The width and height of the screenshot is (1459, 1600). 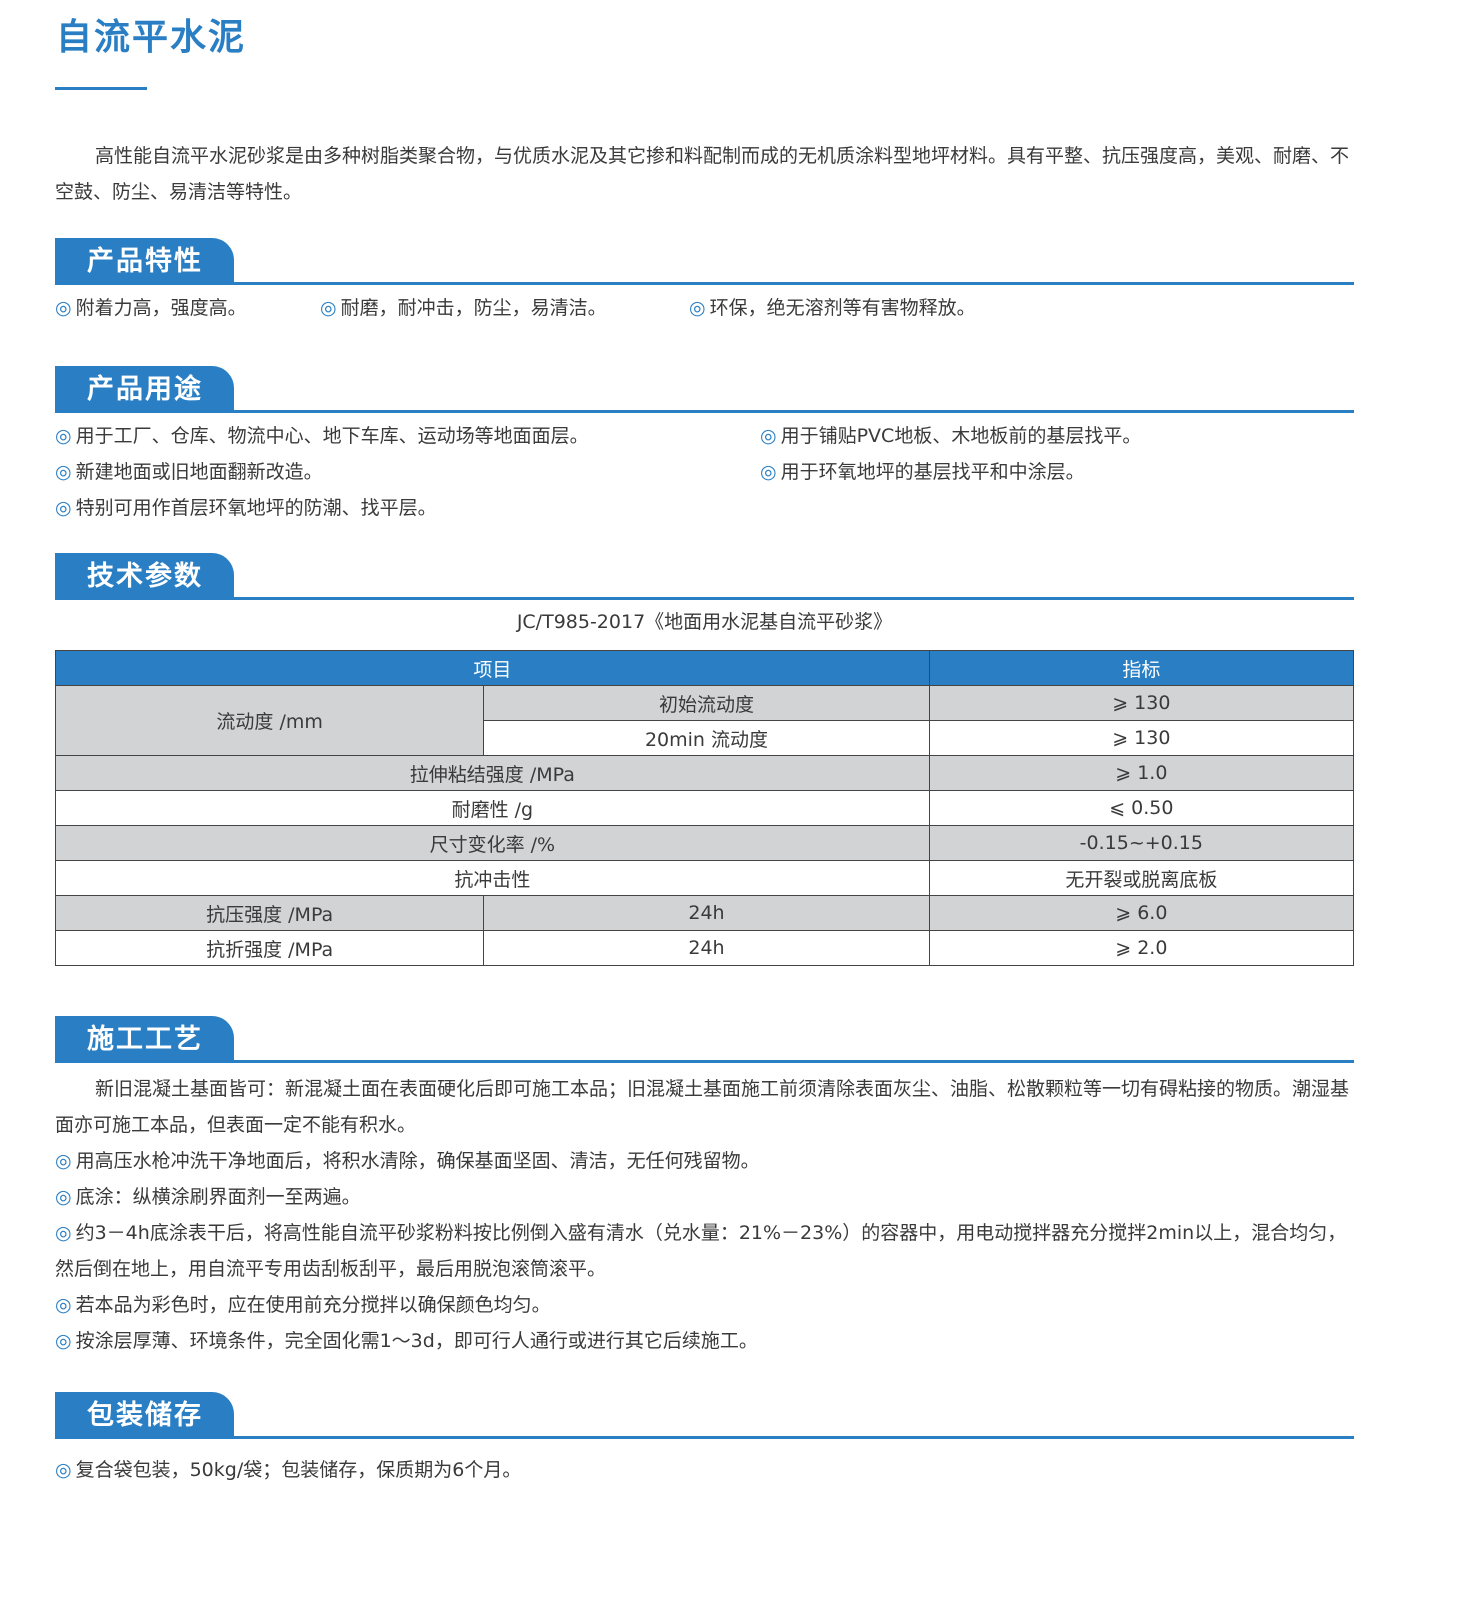 I want to click on table-row: 拉伸粘结强度 /MPa ⩾ 1.0, so click(x=705, y=773).